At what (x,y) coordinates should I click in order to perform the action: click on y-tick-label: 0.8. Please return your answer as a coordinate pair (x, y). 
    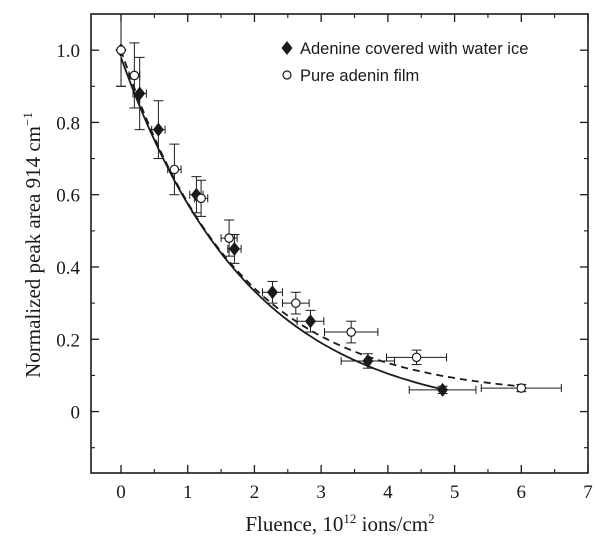
    Looking at the image, I should click on (68, 123).